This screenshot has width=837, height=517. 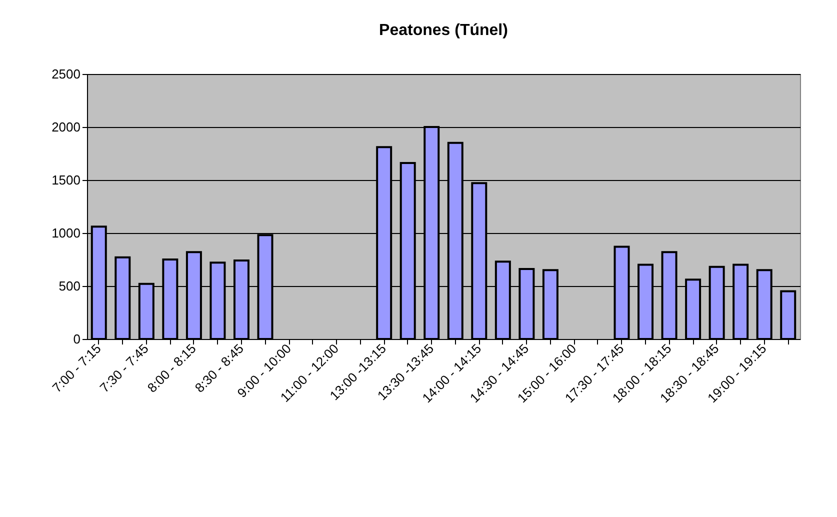 What do you see at coordinates (443, 30) in the screenshot?
I see `chart-title: Peatones (Túnel)` at bounding box center [443, 30].